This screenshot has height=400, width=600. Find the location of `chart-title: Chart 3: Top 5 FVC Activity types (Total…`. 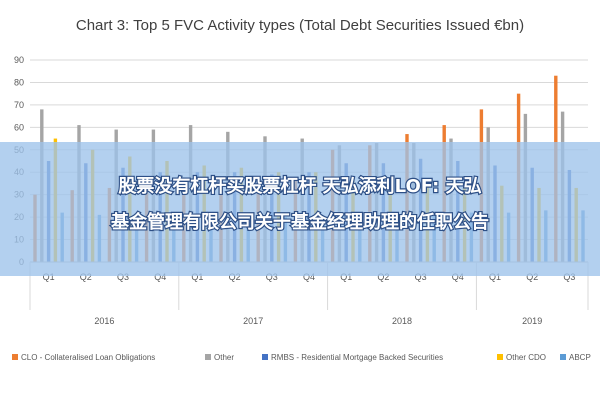

chart-title: Chart 3: Top 5 FVC Activity types (Total… is located at coordinates (300, 25).